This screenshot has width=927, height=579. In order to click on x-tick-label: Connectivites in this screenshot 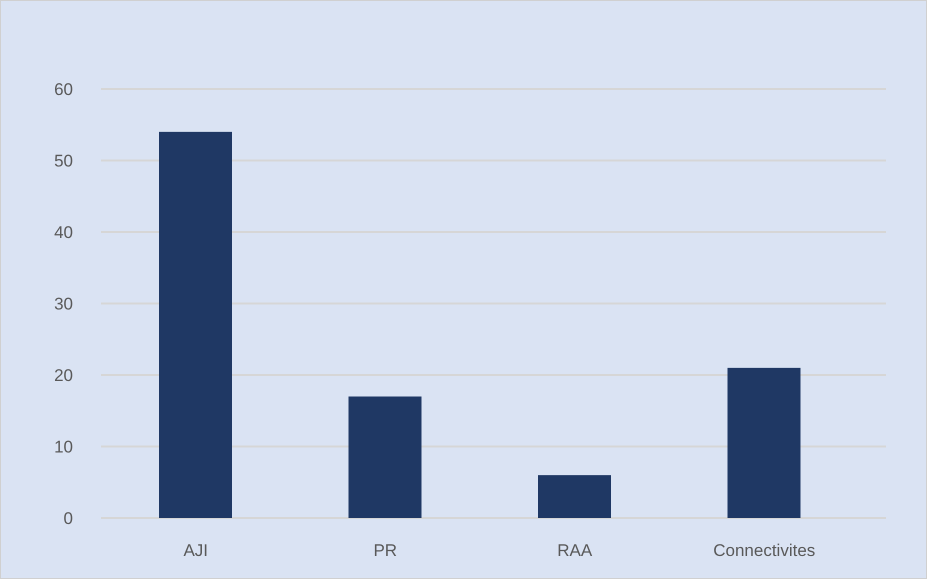, I will do `click(764, 550)`.